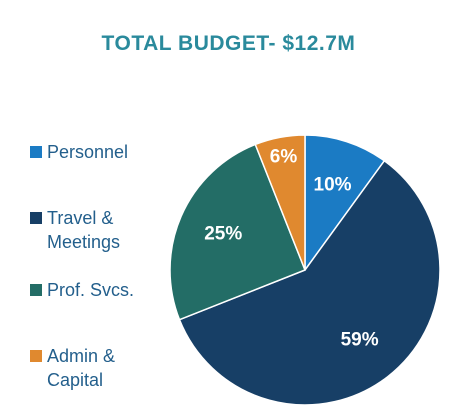  I want to click on legend-label: Travel & Meetings, so click(84, 230).